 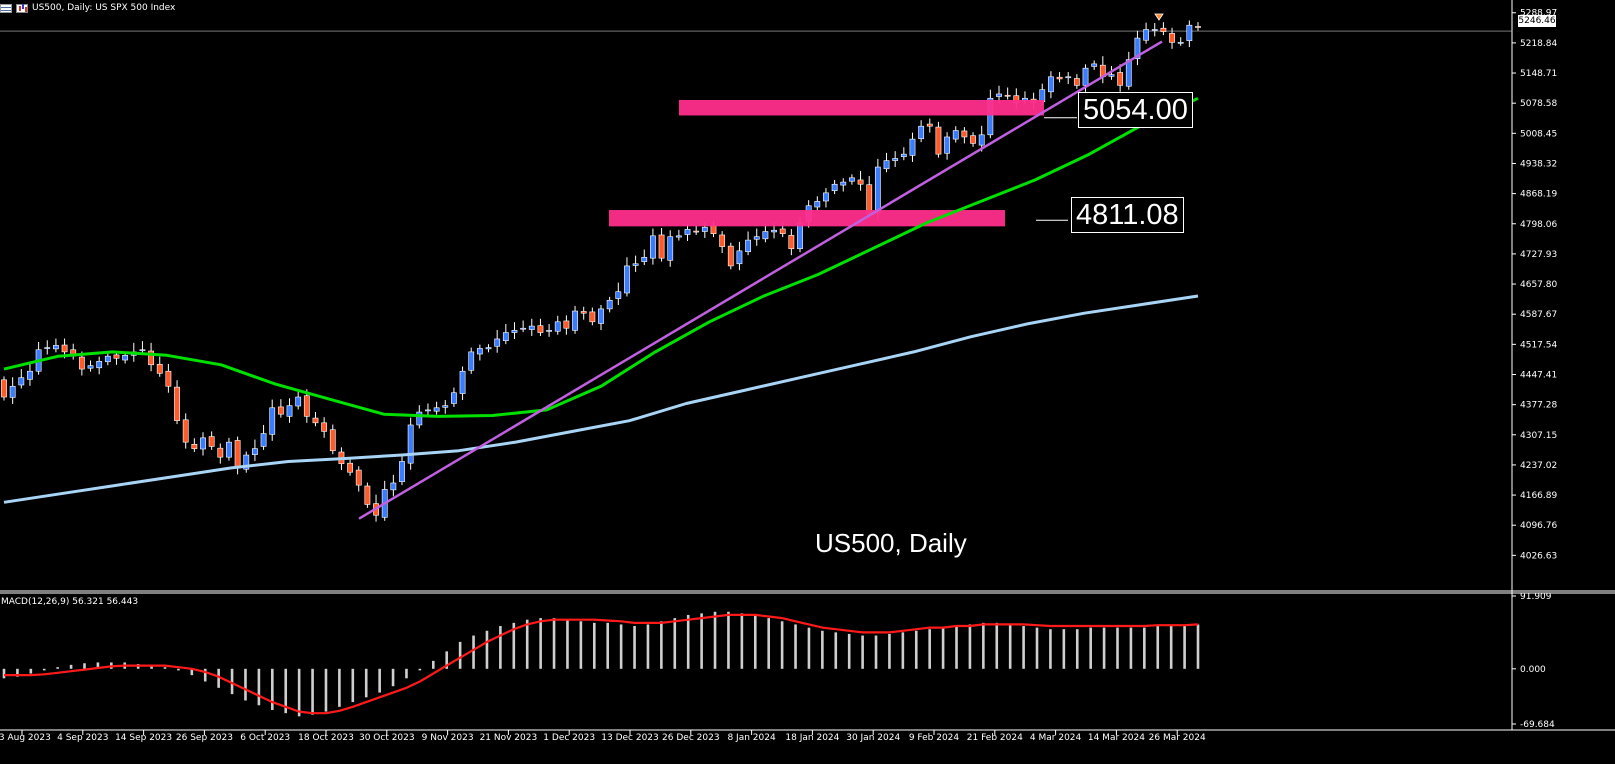 I want to click on chart-header: US500, Daily: US SPX 500 Index, so click(x=87, y=8).